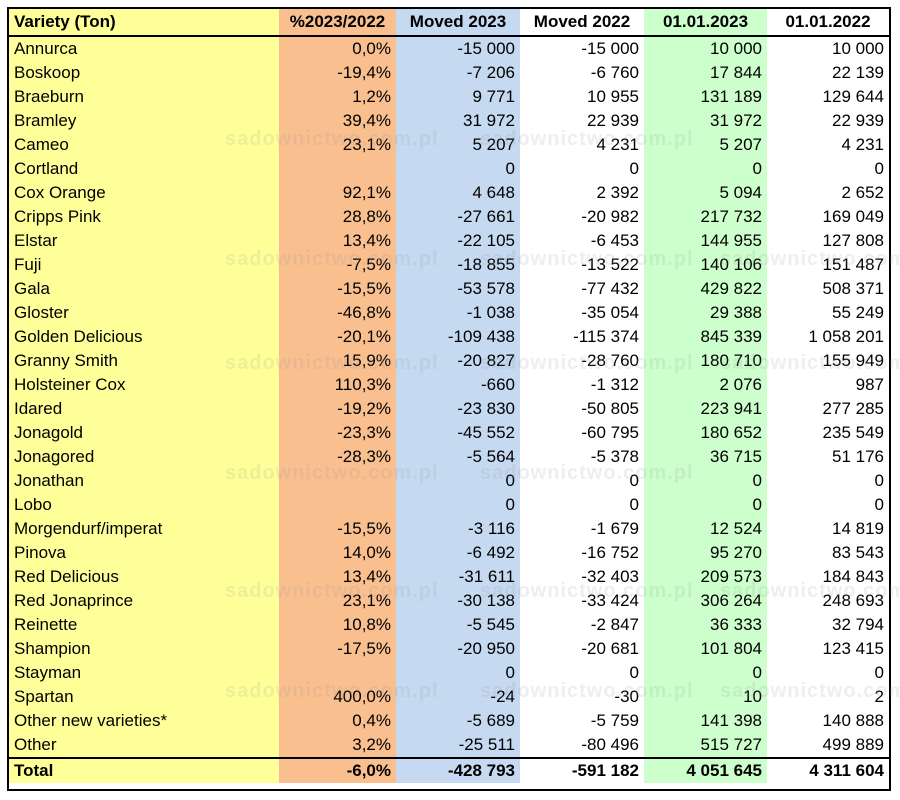 Image resolution: width=900 pixels, height=800 pixels. What do you see at coordinates (705, 361) in the screenshot?
I see `cell-stock-2023: 180 710` at bounding box center [705, 361].